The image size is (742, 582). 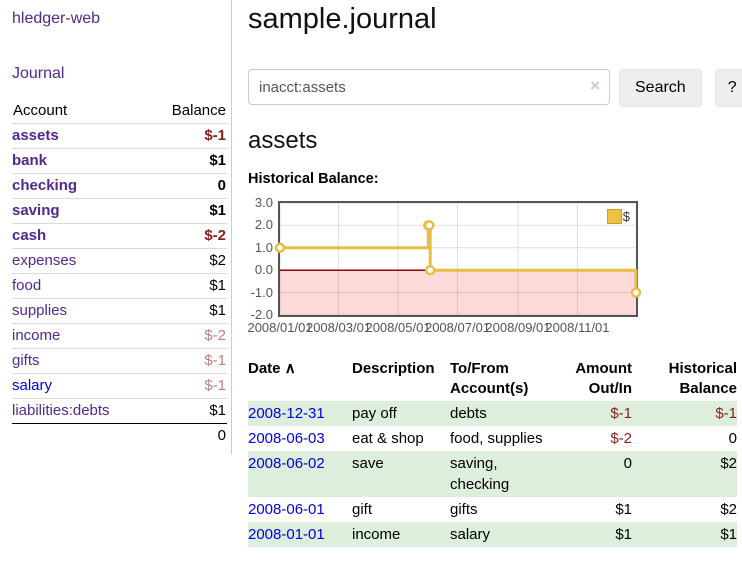 I want to click on account-row: checking 0, so click(x=119, y=186).